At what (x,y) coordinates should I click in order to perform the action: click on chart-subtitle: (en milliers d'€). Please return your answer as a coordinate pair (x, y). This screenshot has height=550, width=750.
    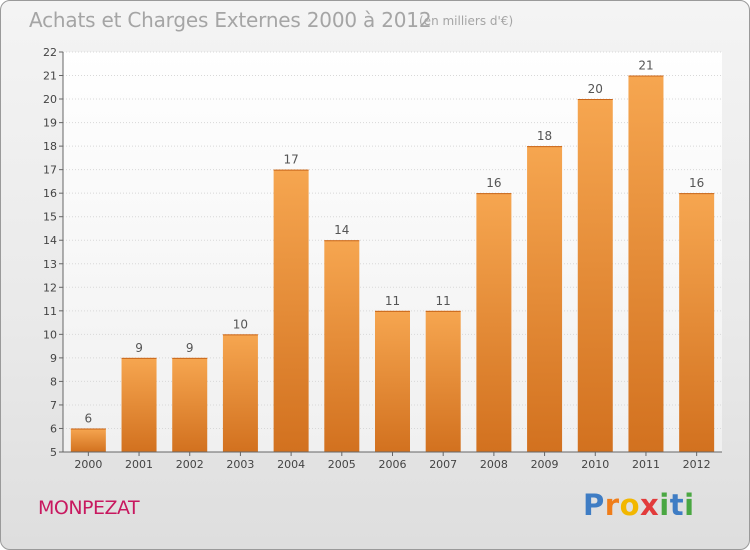
    Looking at the image, I should click on (466, 21).